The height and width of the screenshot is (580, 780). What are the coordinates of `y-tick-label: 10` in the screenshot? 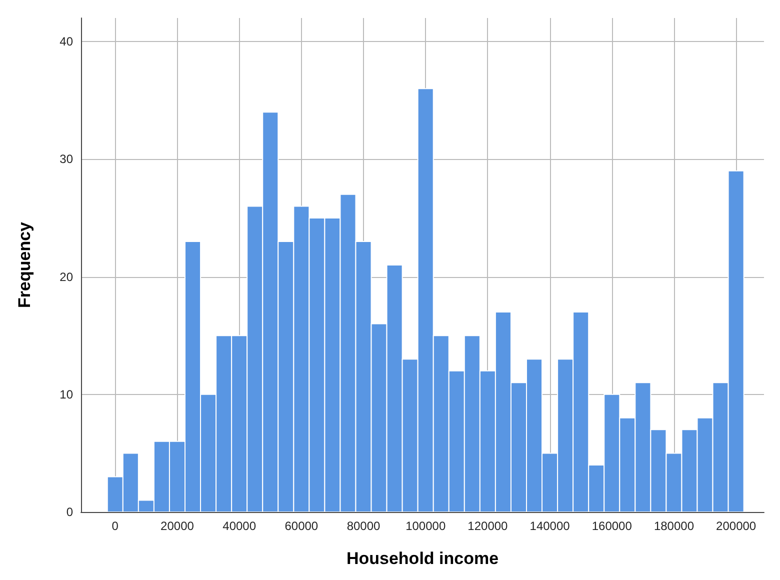 It's located at (67, 394).